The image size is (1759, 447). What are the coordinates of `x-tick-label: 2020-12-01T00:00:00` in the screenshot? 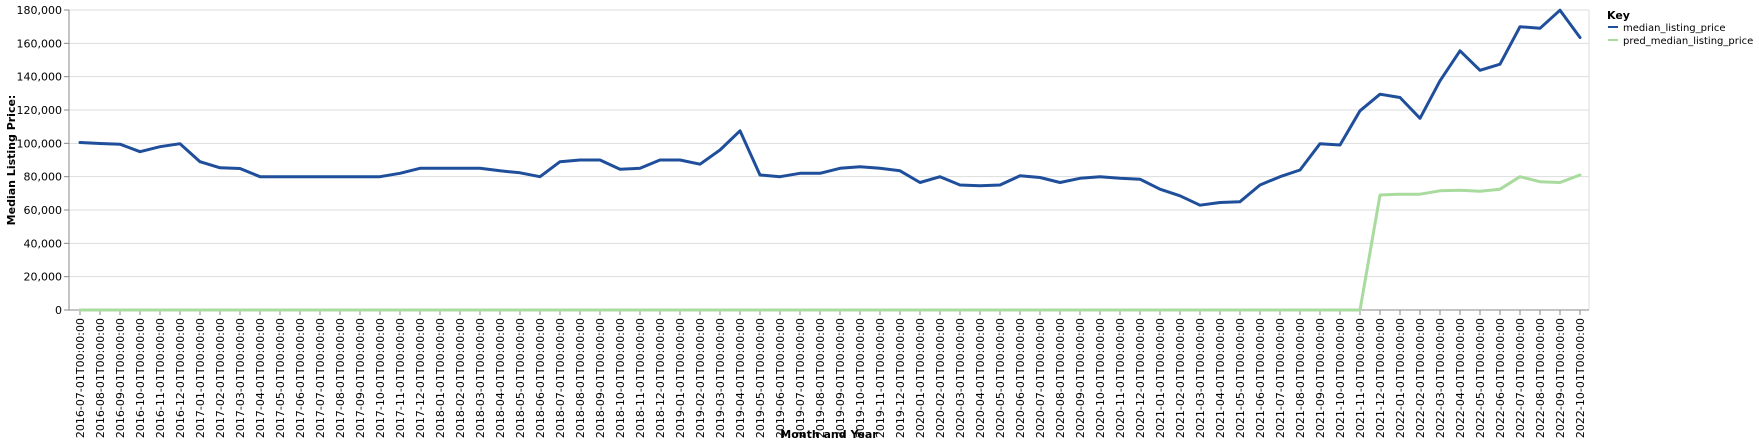 It's located at (1140, 378).